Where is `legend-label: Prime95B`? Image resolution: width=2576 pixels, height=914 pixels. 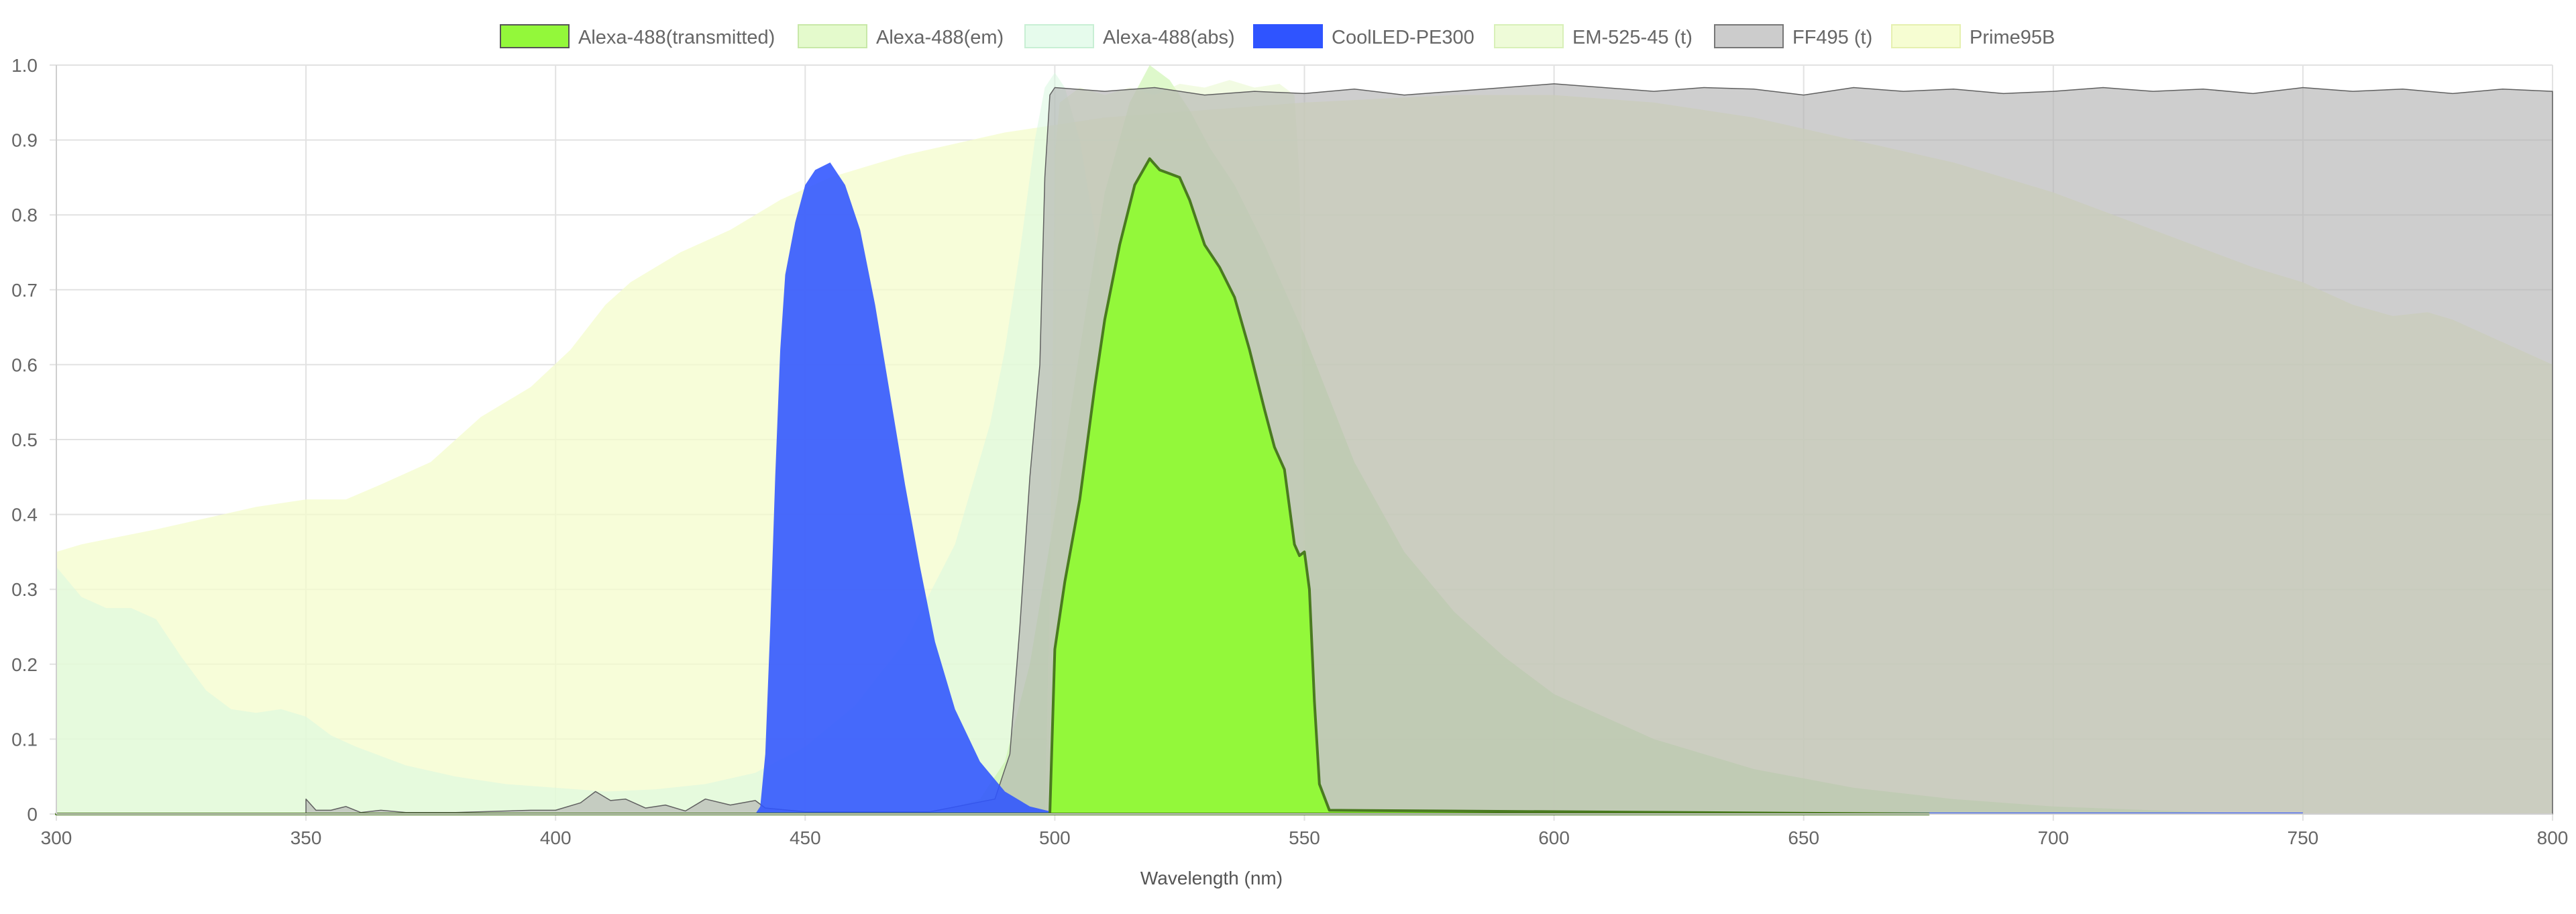 legend-label: Prime95B is located at coordinates (2012, 37).